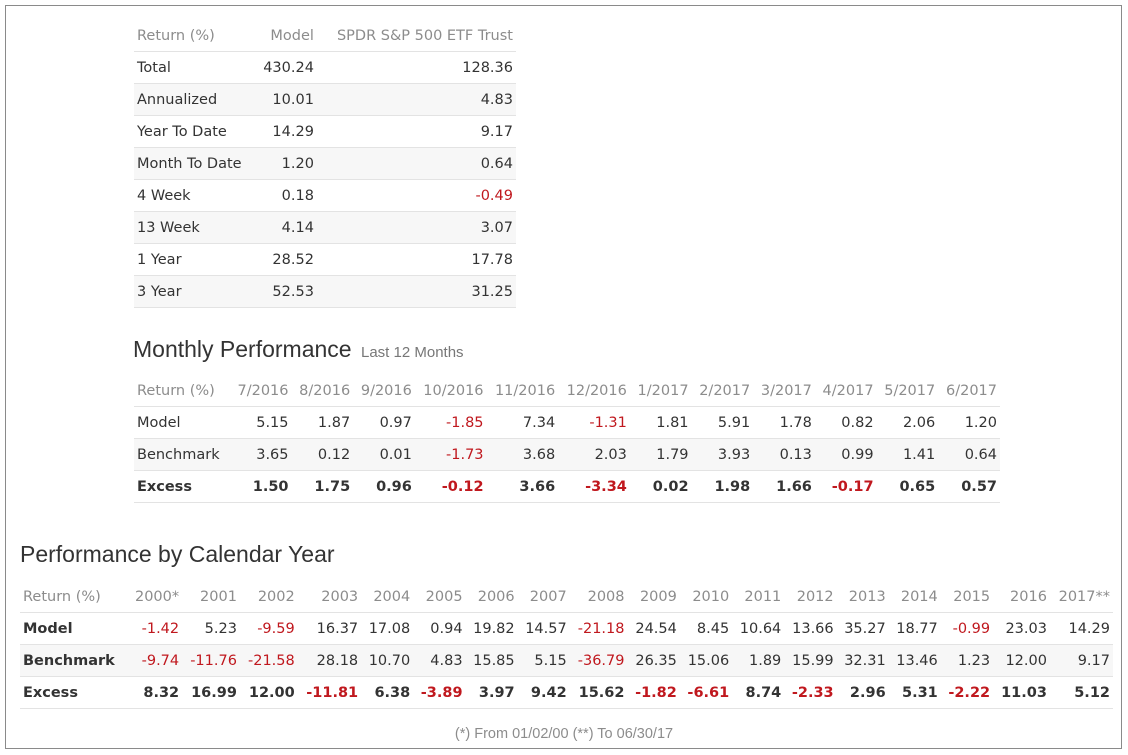  I want to click on monthly-title-text: Monthly Performance, so click(242, 349).